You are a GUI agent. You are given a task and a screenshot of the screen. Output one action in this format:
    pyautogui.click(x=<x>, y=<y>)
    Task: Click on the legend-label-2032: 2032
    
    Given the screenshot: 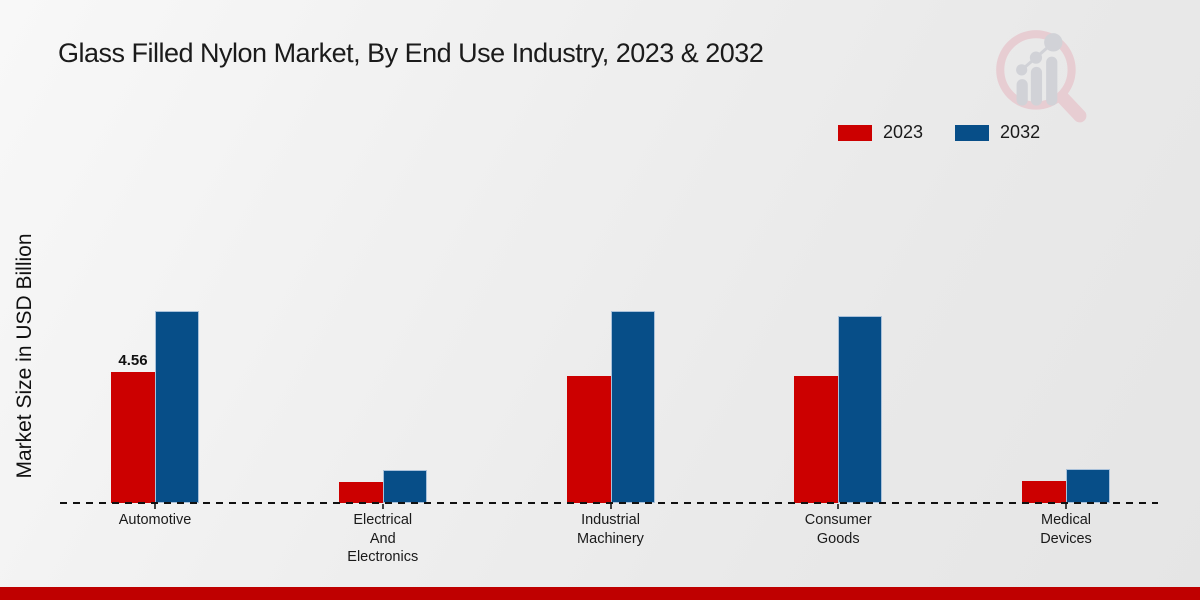 What is the action you would take?
    pyautogui.click(x=1020, y=132)
    